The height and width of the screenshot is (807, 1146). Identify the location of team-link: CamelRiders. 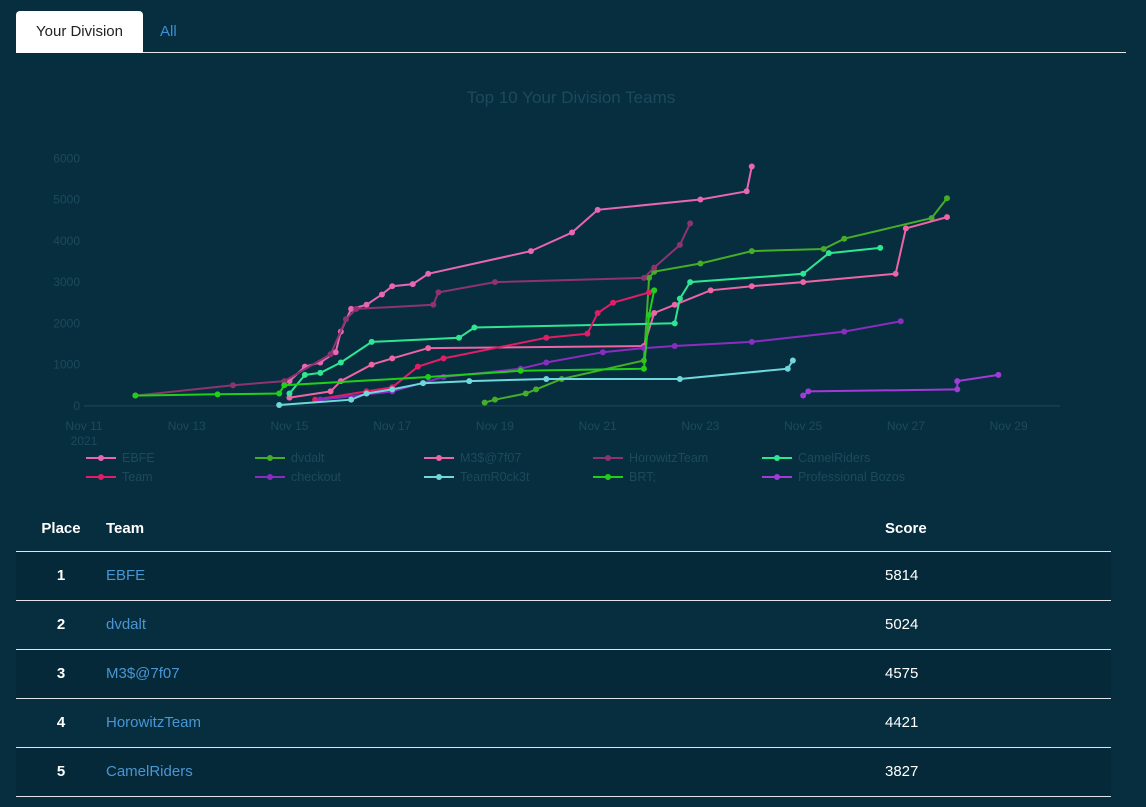
(495, 772).